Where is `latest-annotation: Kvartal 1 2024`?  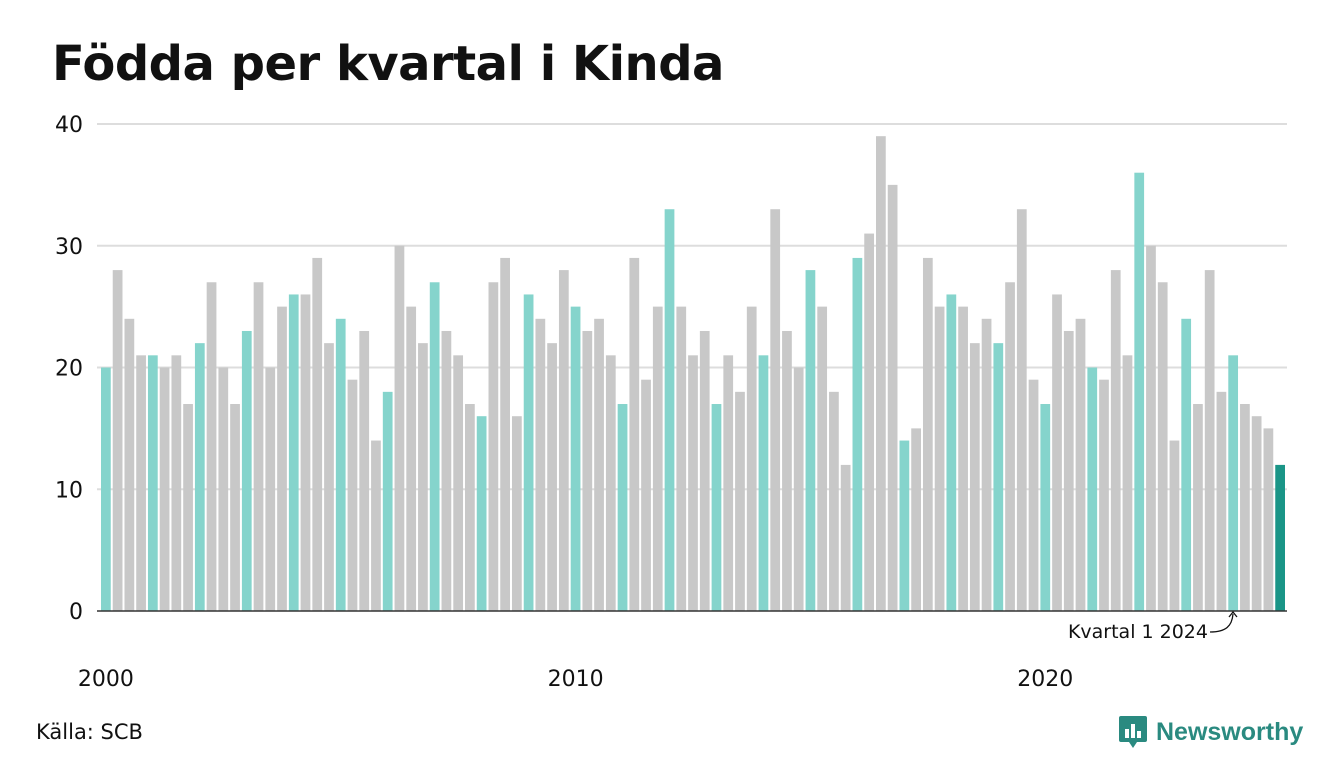 latest-annotation: Kvartal 1 2024 is located at coordinates (1153, 626).